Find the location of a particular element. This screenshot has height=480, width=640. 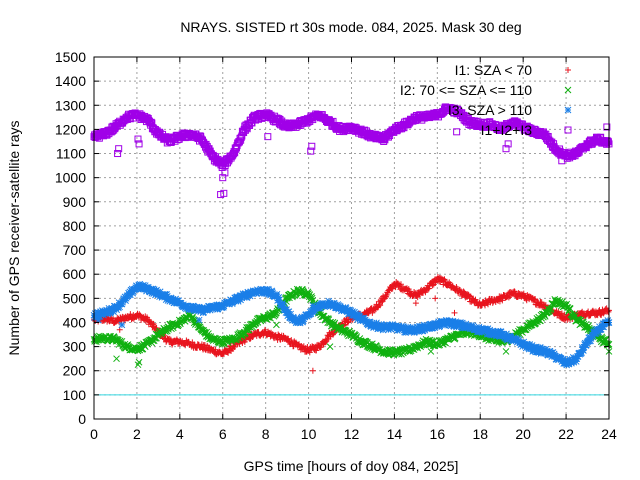

x-tick-label: 10 is located at coordinates (309, 434).